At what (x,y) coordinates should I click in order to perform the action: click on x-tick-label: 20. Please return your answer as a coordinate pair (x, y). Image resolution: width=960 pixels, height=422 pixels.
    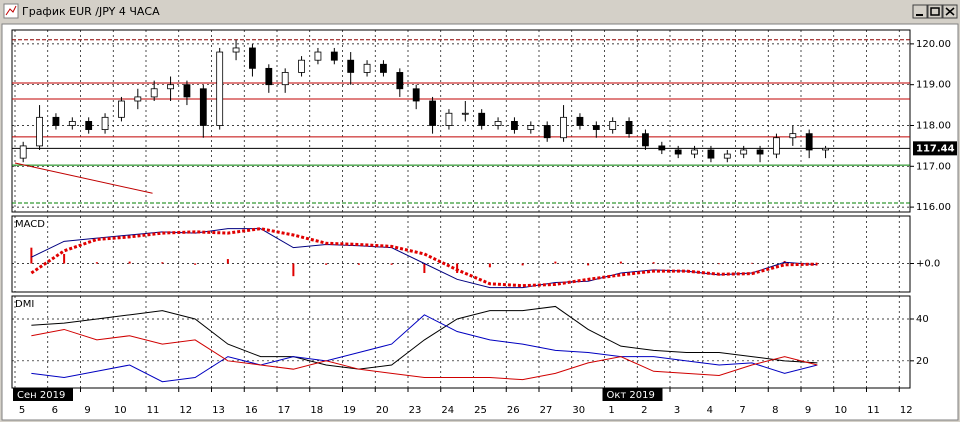
    Looking at the image, I should click on (382, 410).